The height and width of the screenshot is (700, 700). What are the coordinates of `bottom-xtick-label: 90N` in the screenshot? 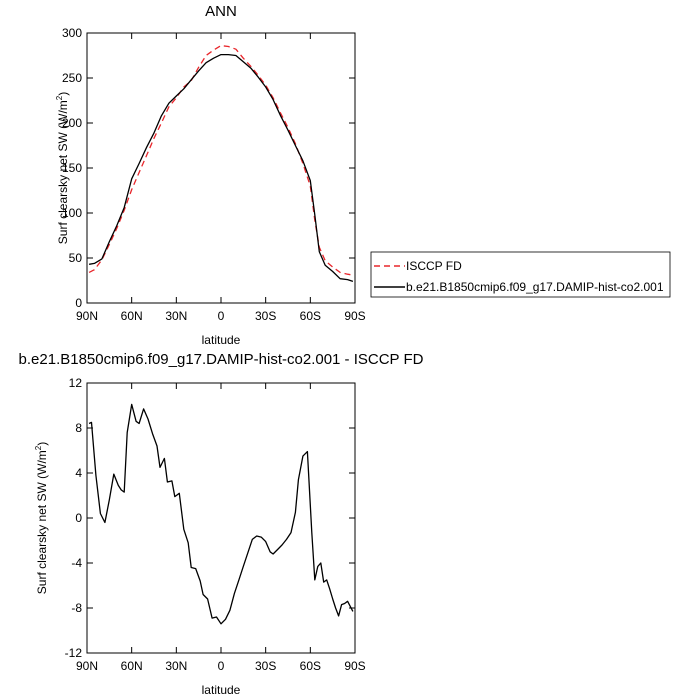 It's located at (87, 666).